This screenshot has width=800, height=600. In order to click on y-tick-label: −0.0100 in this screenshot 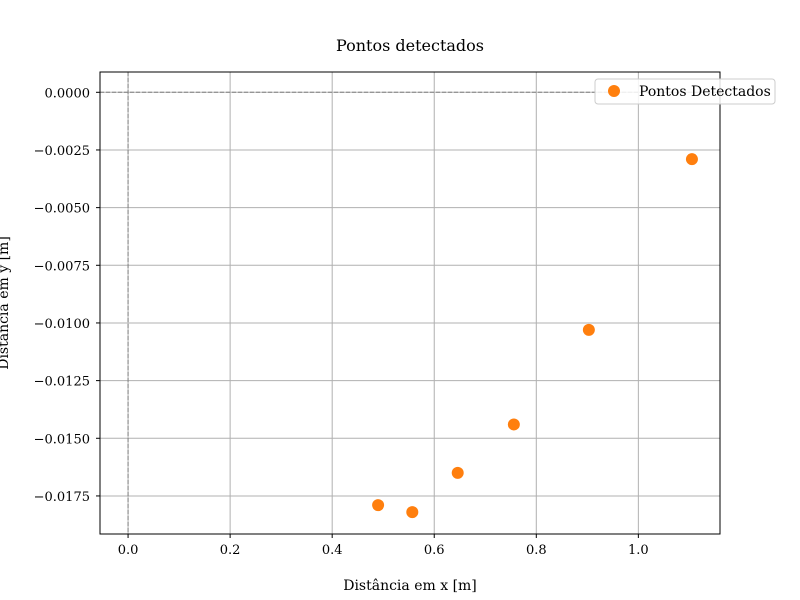, I will do `click(62, 324)`.